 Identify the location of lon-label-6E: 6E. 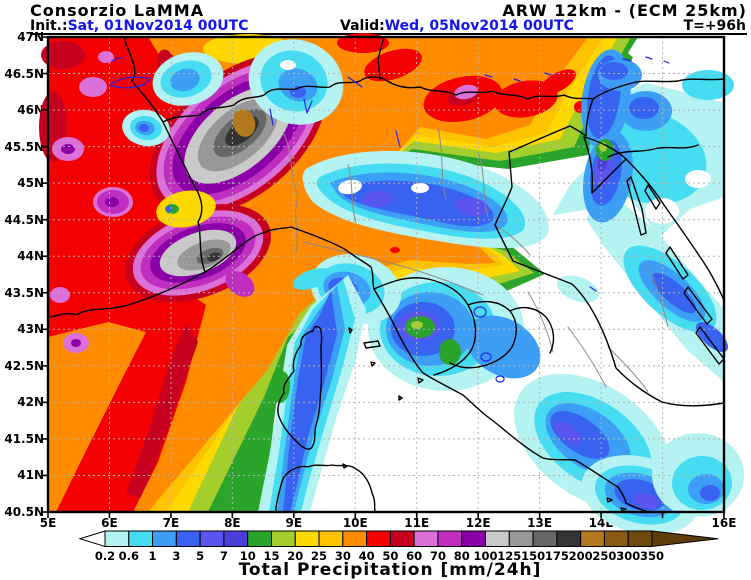
(109, 523).